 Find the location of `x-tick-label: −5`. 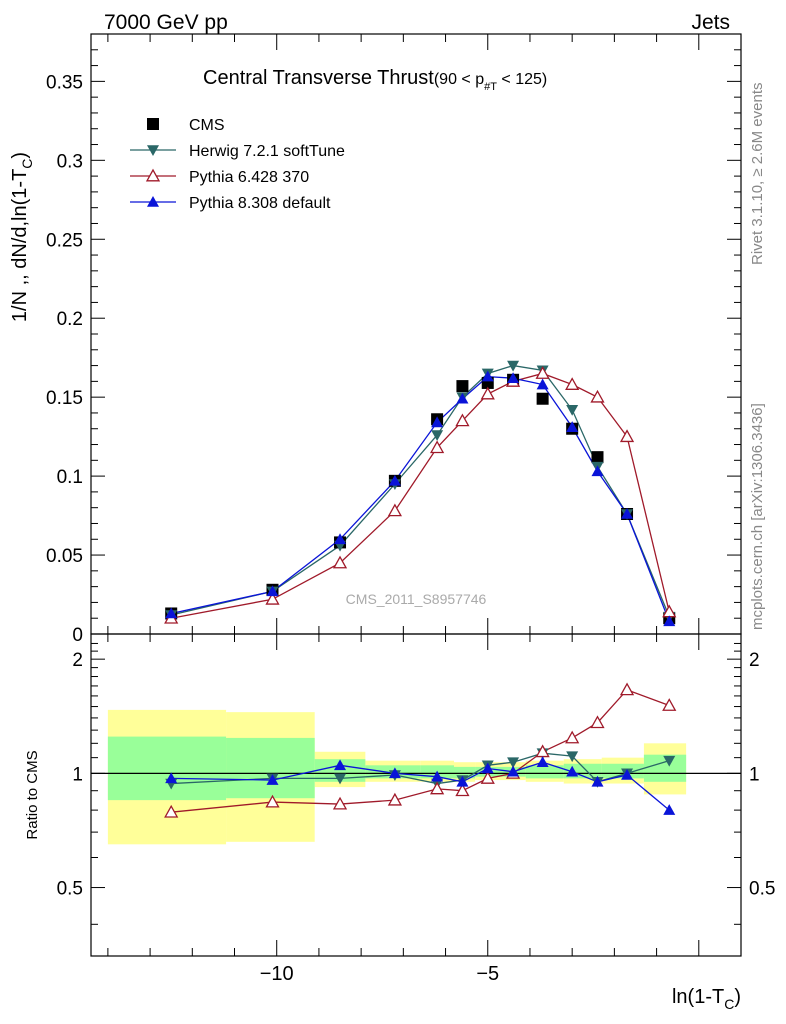

x-tick-label: −5 is located at coordinates (487, 974).